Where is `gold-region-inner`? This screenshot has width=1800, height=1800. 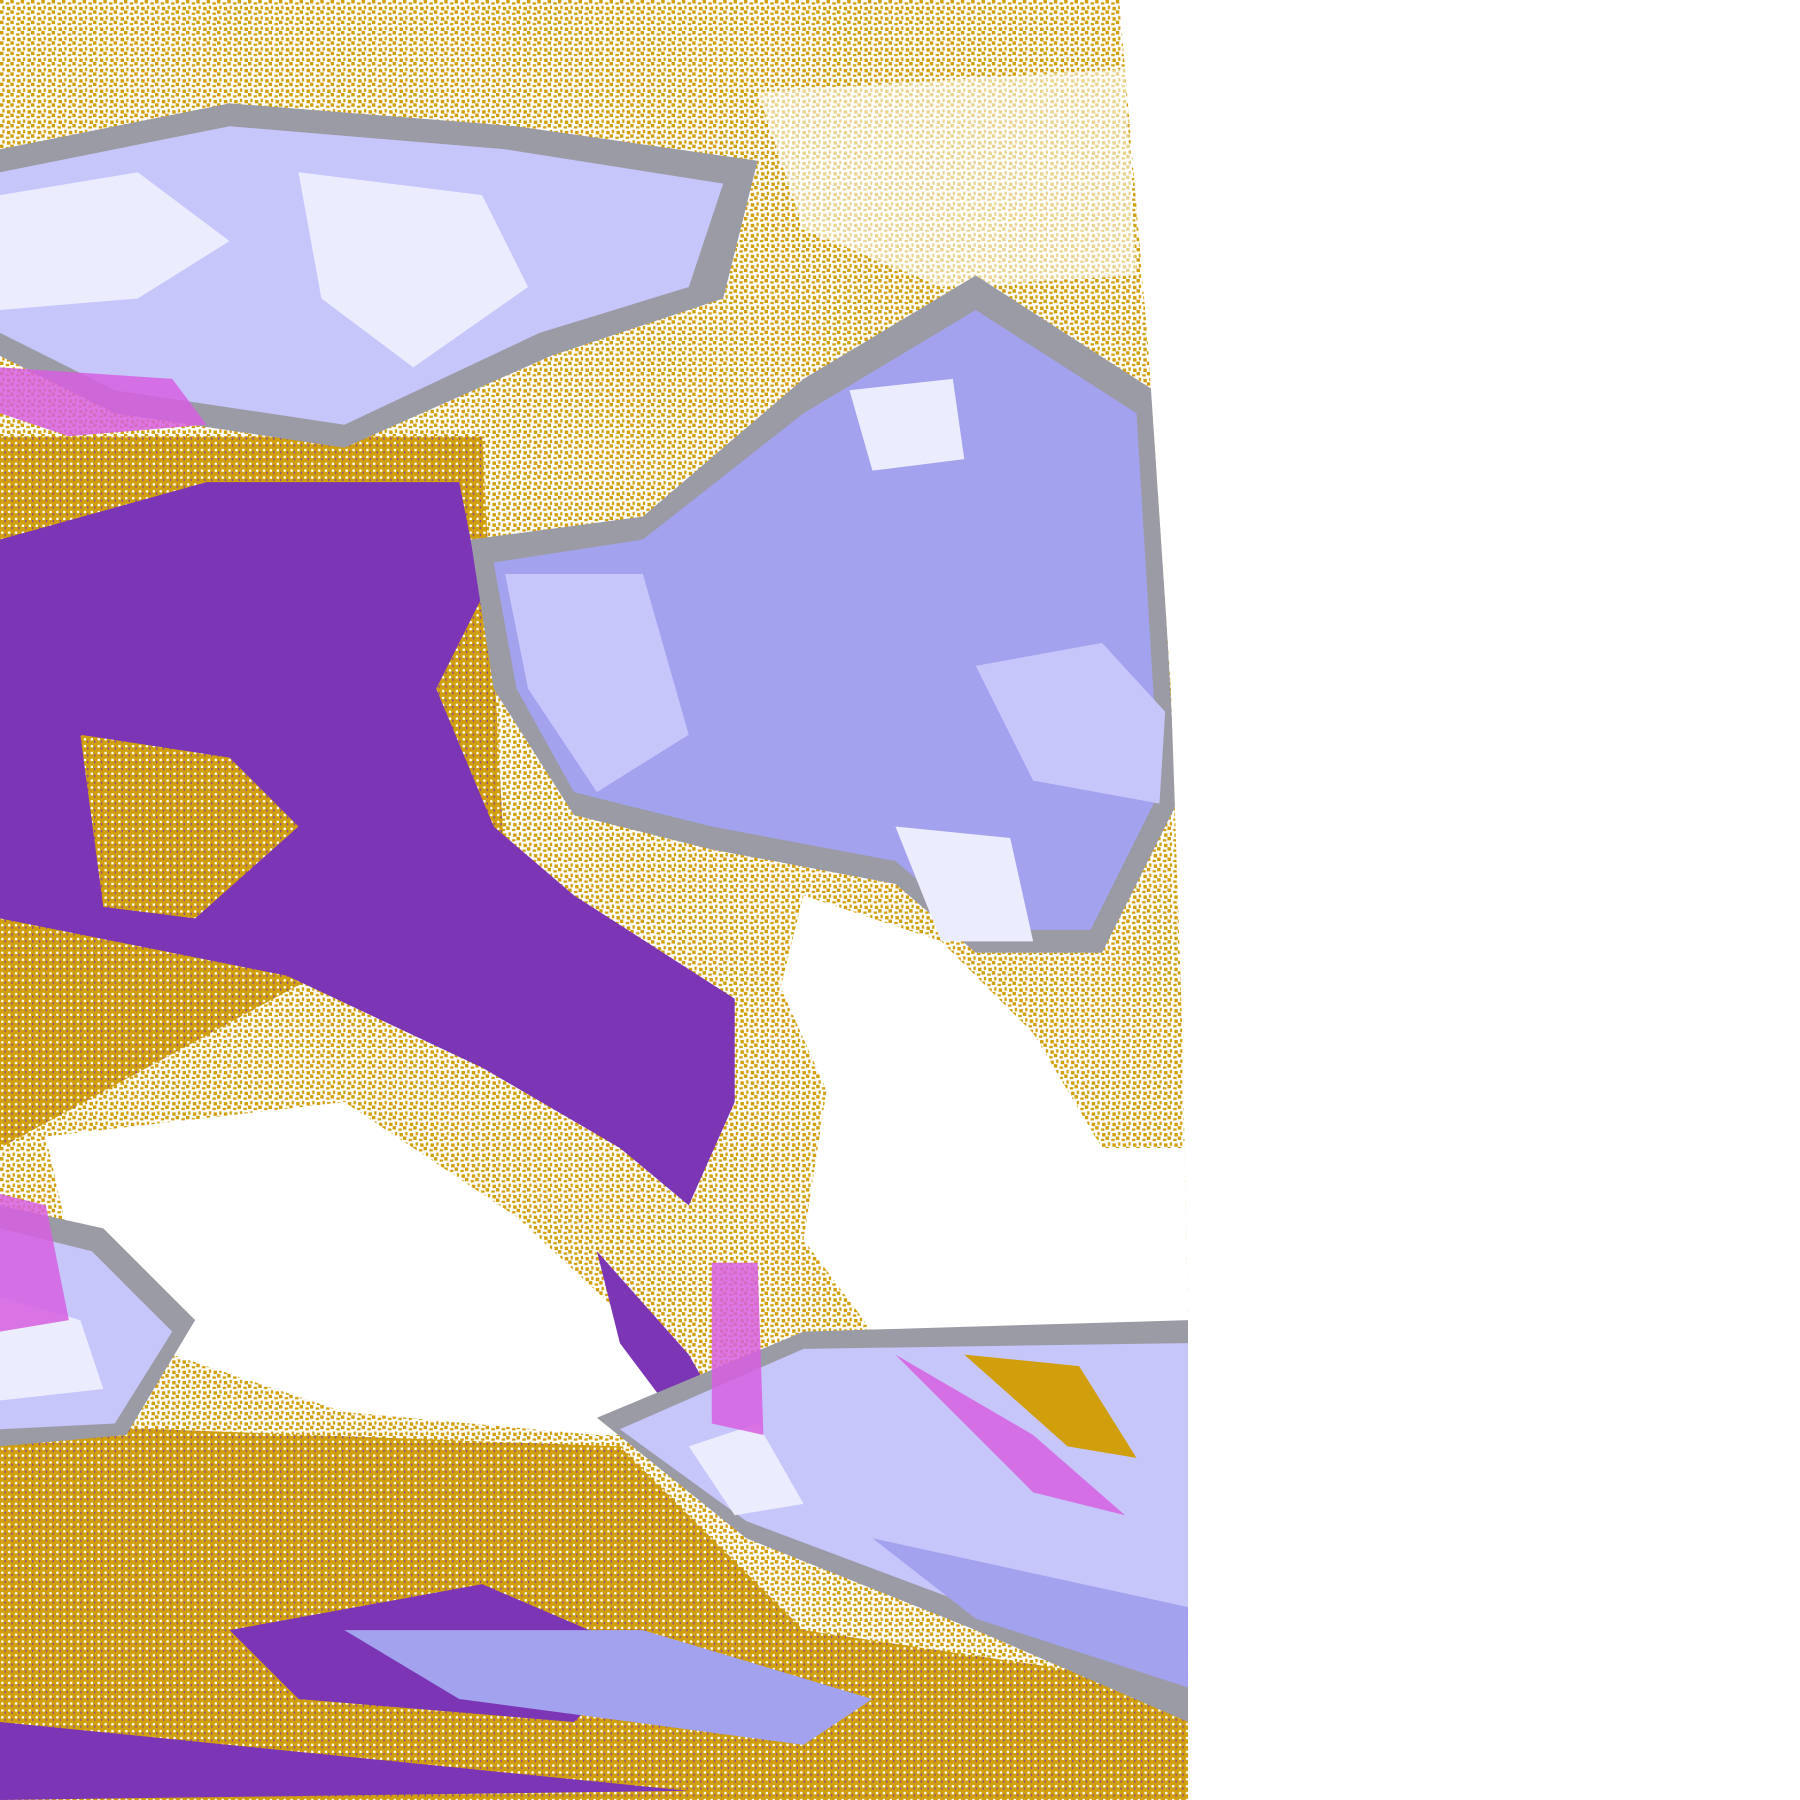
gold-region-inner is located at coordinates (189, 826).